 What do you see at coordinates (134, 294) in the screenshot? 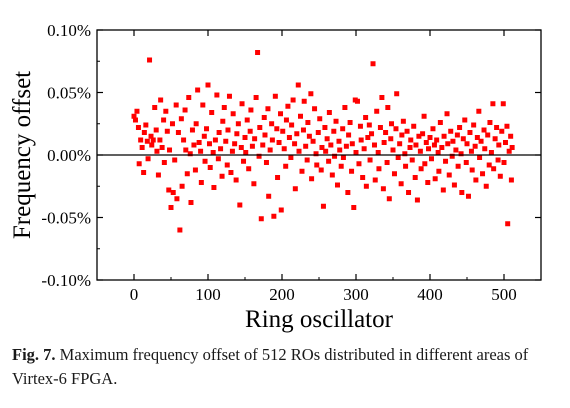
I see `x-tick-label: 0` at bounding box center [134, 294].